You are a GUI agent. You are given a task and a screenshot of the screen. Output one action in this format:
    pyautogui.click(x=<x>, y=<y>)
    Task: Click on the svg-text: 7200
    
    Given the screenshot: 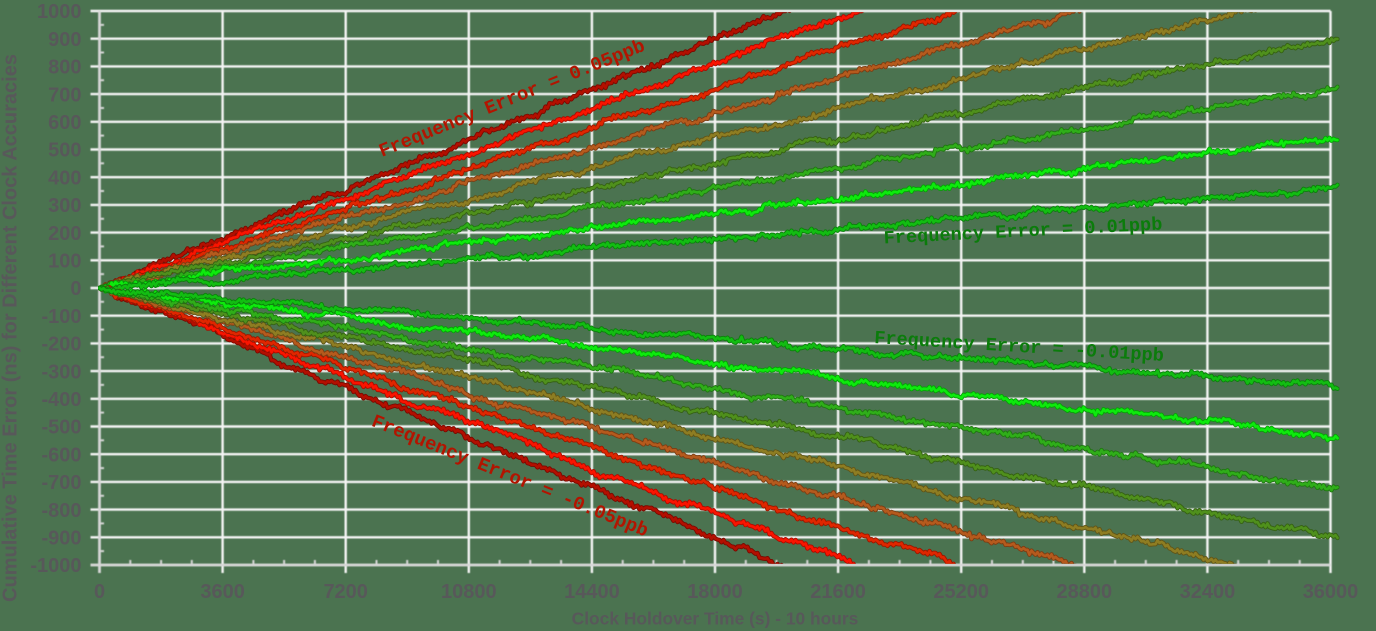 What is the action you would take?
    pyautogui.click(x=345, y=592)
    